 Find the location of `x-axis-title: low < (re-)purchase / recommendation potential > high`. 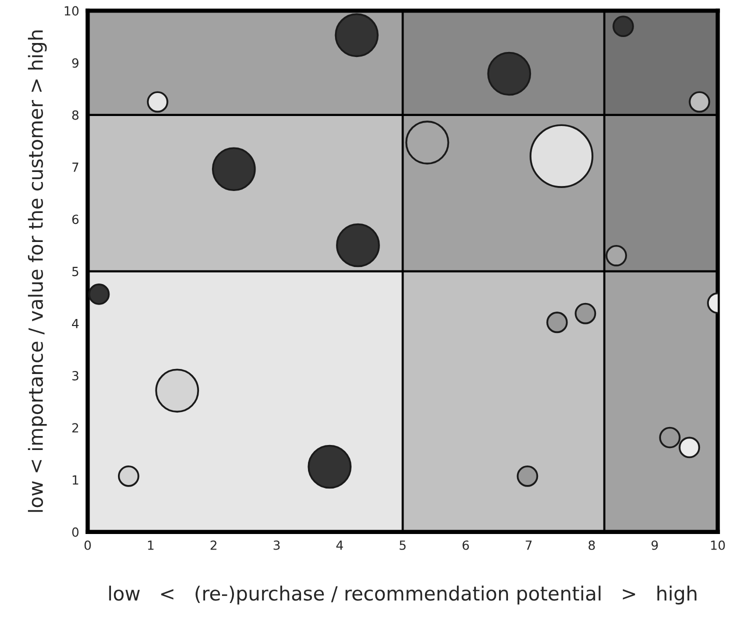

x-axis-title: low < (re-)purchase / recommendation potential > high is located at coordinates (402, 595).